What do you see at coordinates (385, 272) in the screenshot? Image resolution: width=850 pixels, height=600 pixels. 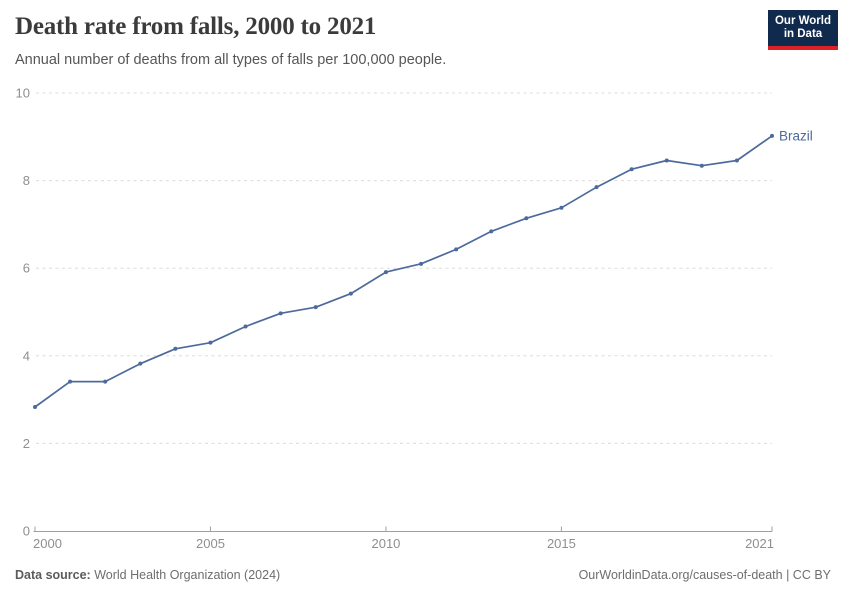 I see `data-point-brazil-2010` at bounding box center [385, 272].